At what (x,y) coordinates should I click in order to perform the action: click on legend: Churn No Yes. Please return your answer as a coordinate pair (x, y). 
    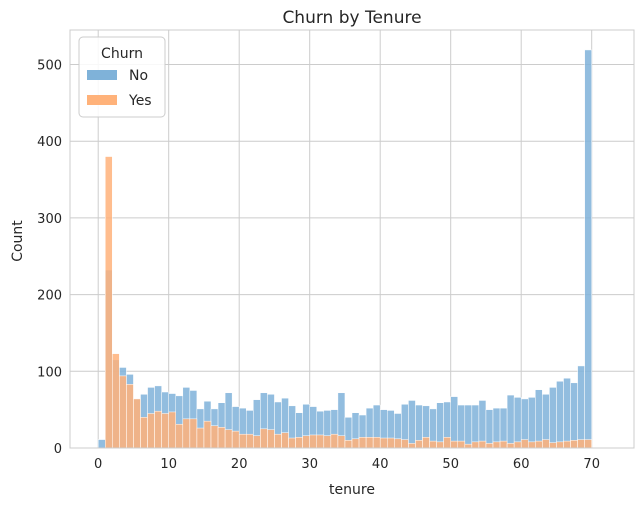
    Looking at the image, I should click on (122, 77).